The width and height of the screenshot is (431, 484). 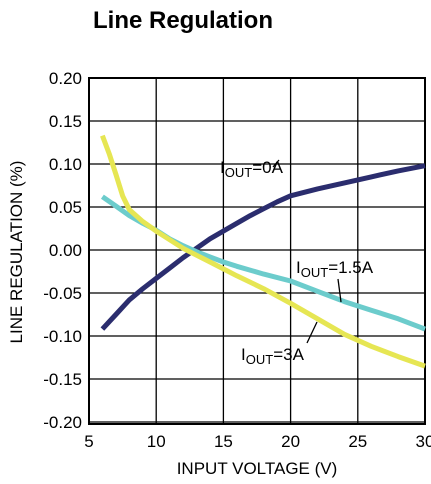 I want to click on x-tick-labels: 5 10 15 20 25 30, so click(x=257, y=441).